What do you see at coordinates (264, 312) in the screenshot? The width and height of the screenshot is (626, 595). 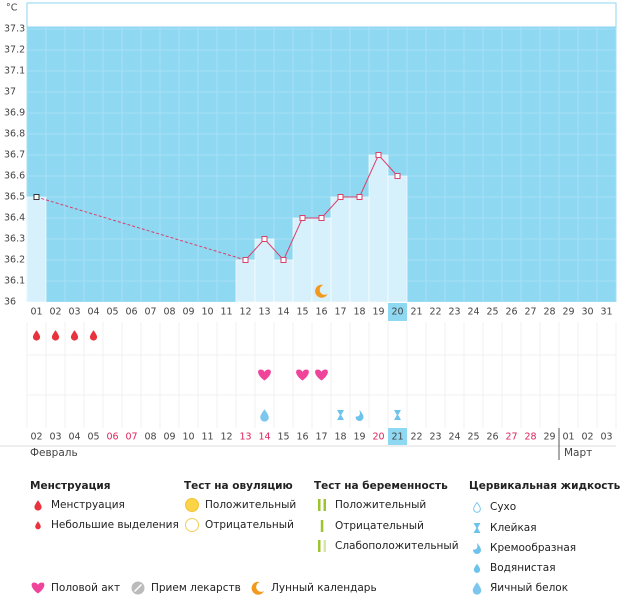 I see `x-tick-label: 13` at bounding box center [264, 312].